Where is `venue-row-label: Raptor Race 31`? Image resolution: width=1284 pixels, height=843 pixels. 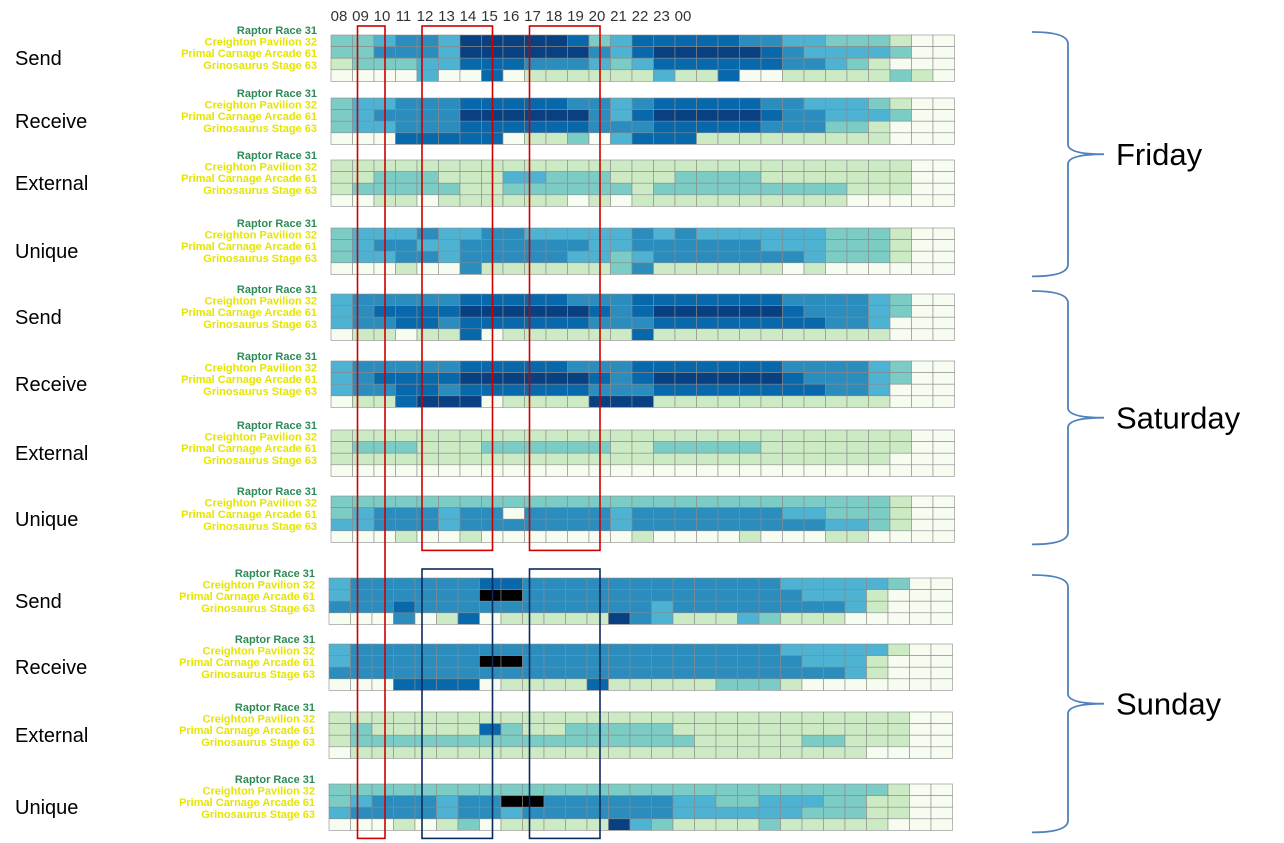 venue-row-label: Raptor Race 31 is located at coordinates (277, 426).